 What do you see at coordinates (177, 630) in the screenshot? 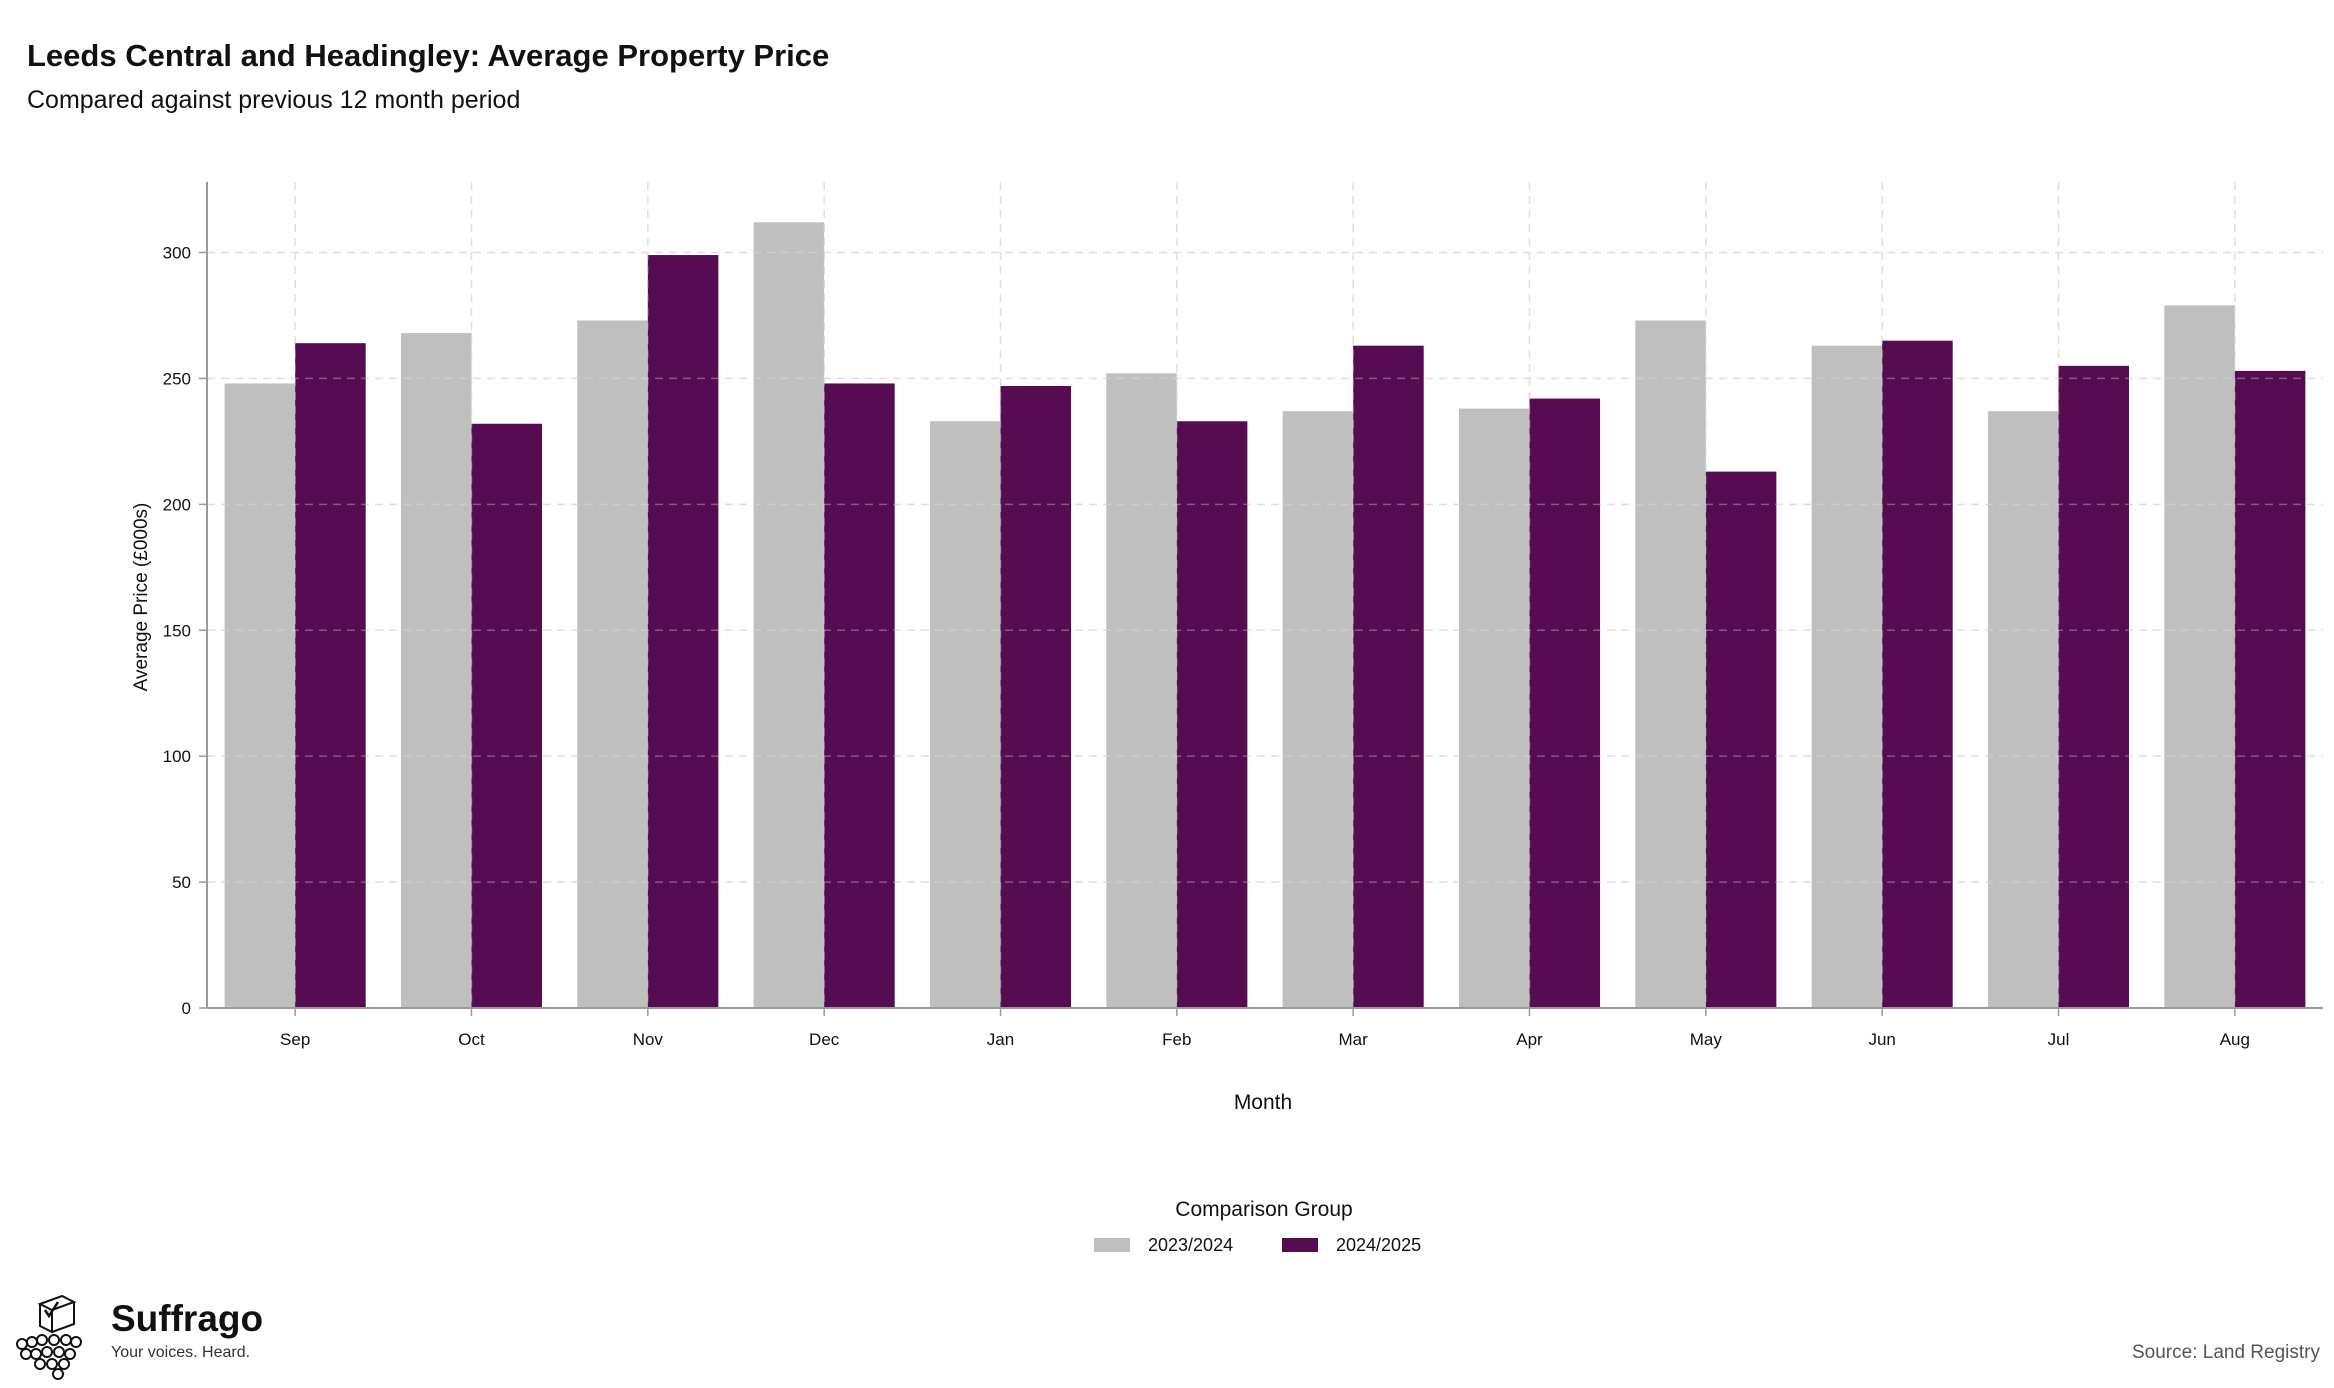
I see `y-tick-label: 150` at bounding box center [177, 630].